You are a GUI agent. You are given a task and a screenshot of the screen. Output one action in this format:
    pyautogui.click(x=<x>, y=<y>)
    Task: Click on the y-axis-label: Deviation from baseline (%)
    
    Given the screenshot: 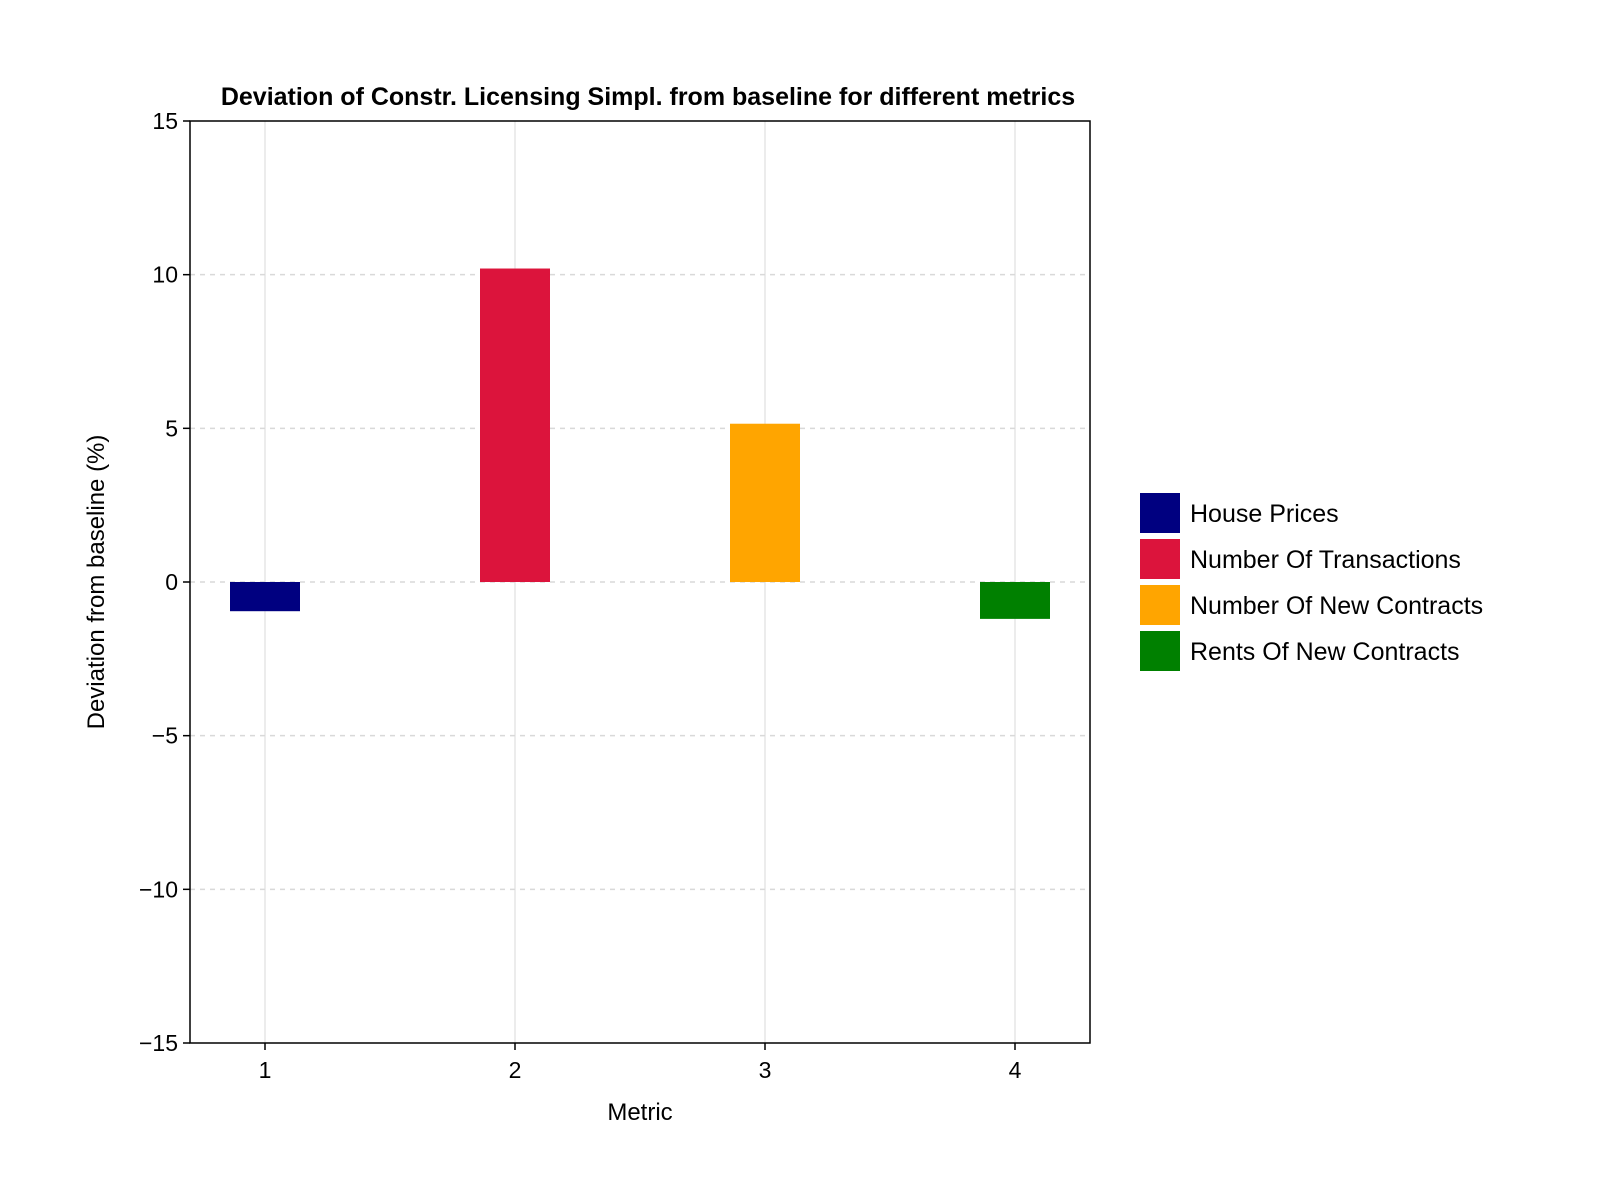 What is the action you would take?
    pyautogui.click(x=96, y=582)
    